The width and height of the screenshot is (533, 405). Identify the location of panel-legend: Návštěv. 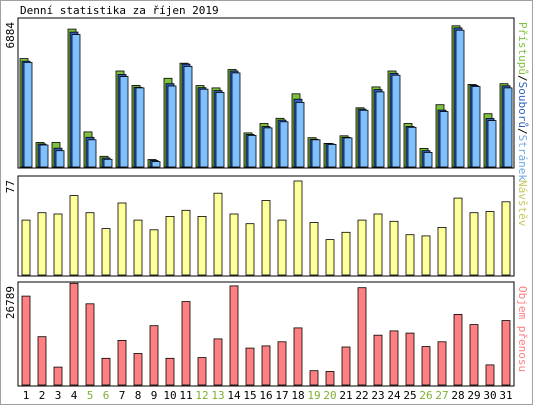
(522, 203).